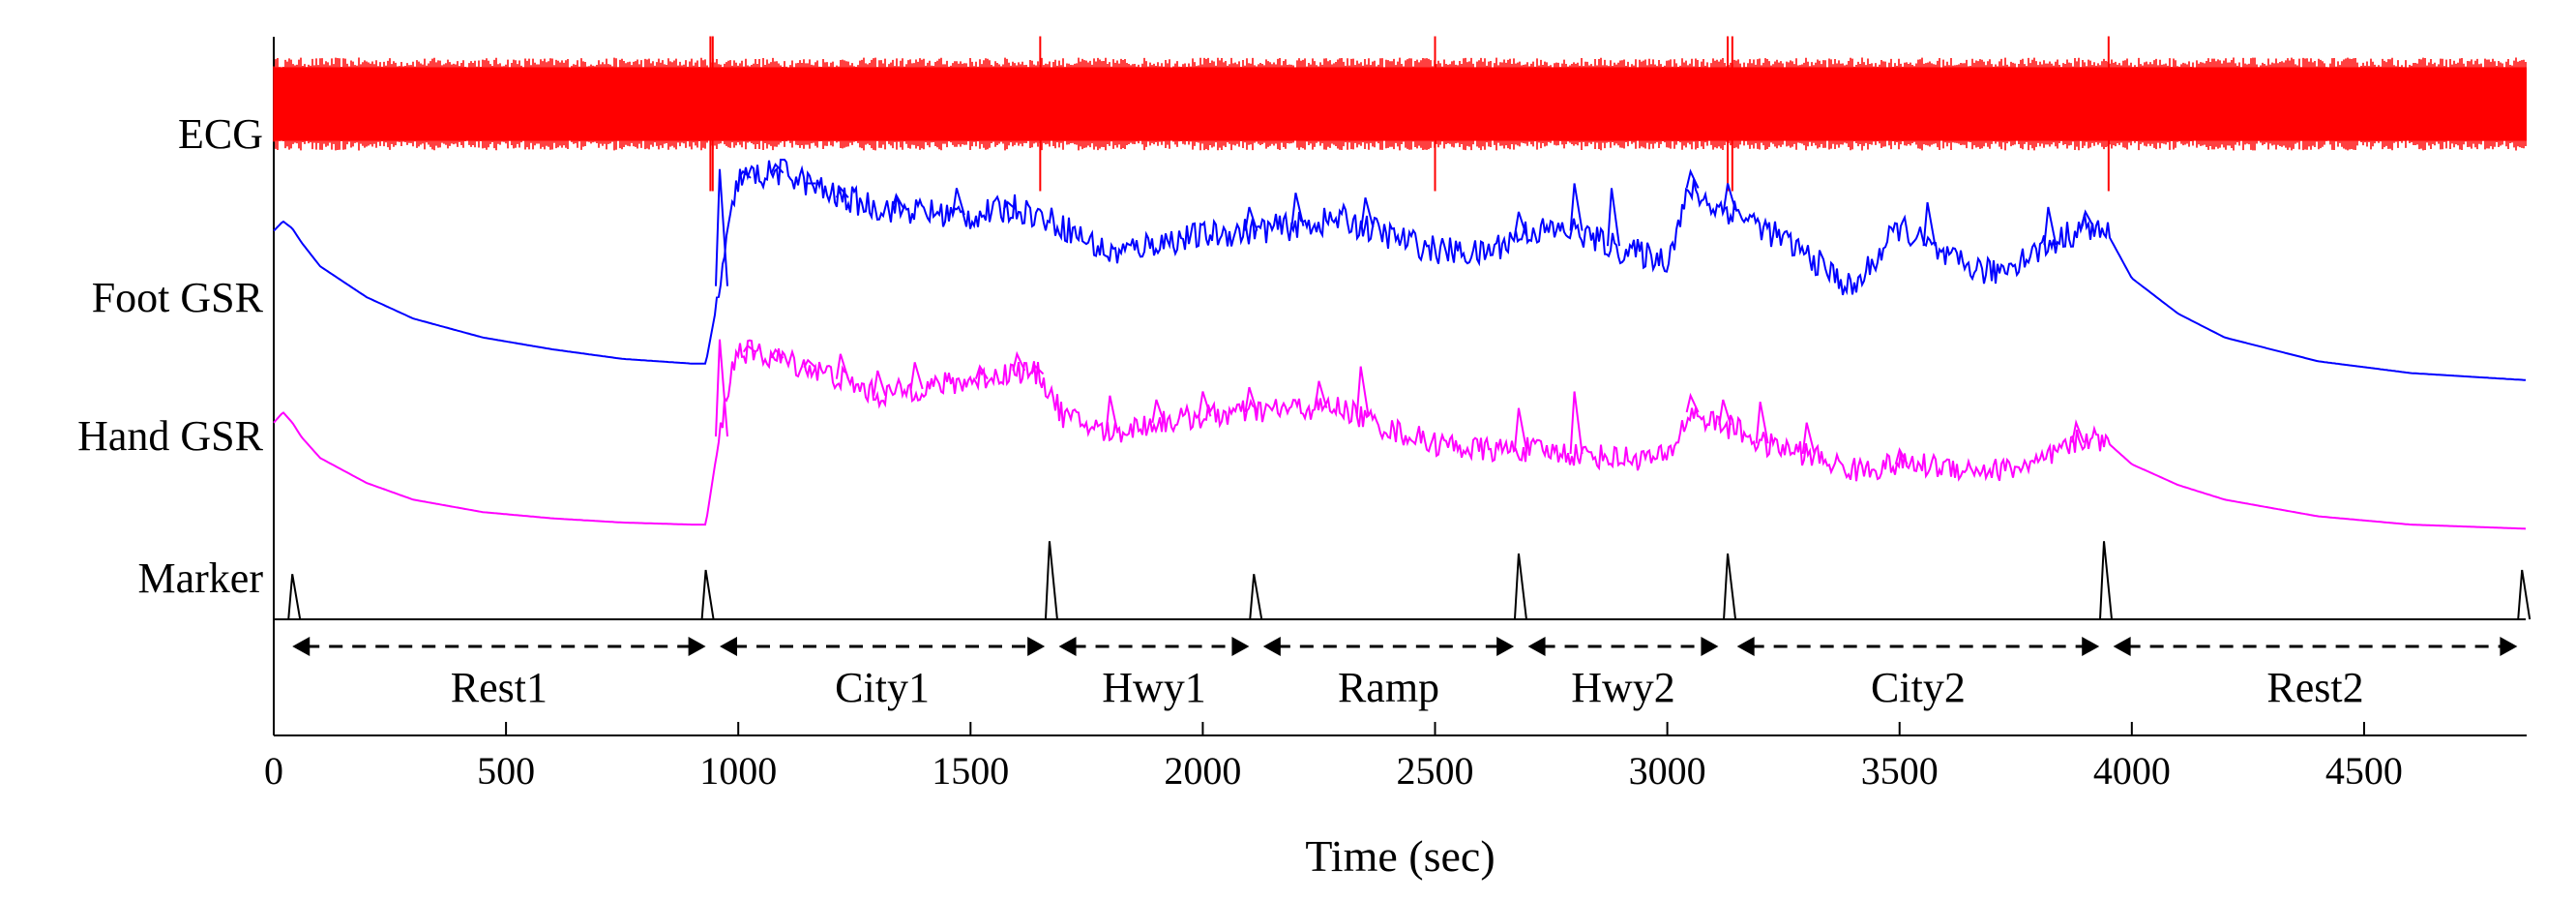  Describe the element at coordinates (220, 134) in the screenshot. I see `series-label-ecg: ECG` at that location.